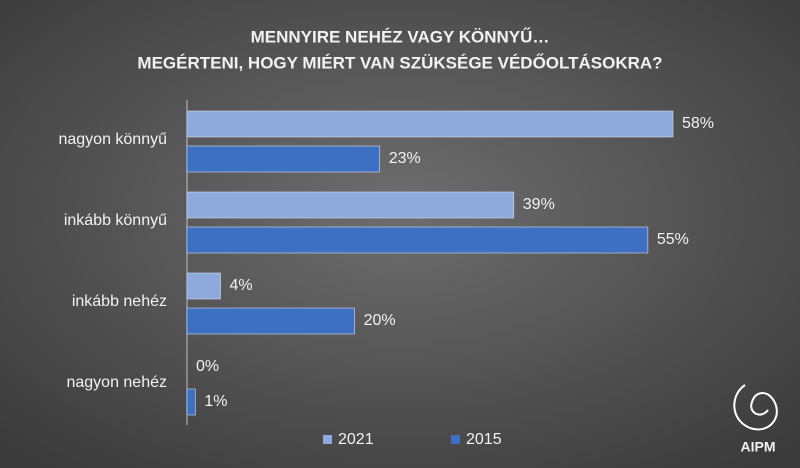  I want to click on y-tick-label: inkább könnyű, so click(115, 220).